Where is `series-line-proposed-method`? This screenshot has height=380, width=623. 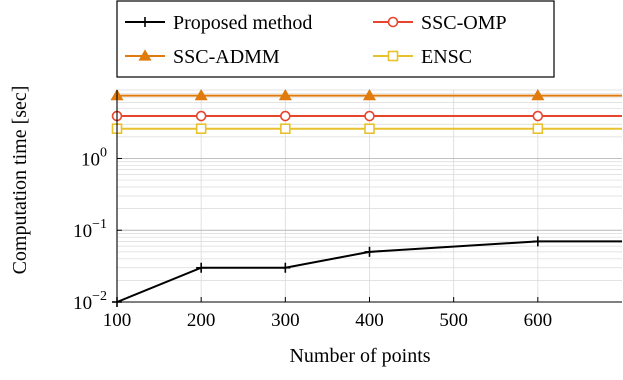 series-line-proposed-method is located at coordinates (369, 271).